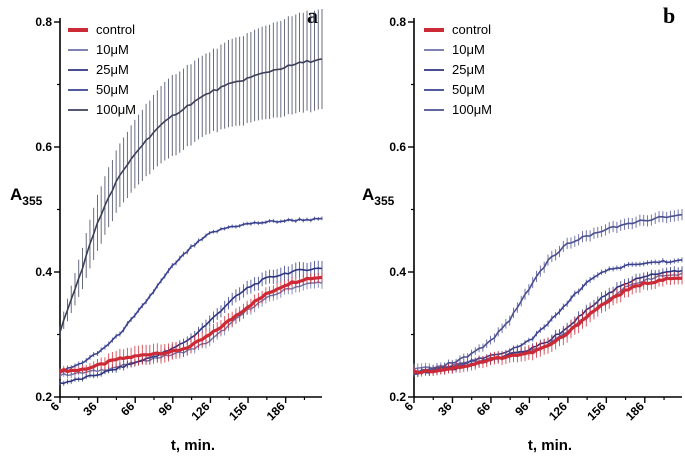 The height and width of the screenshot is (460, 685). Describe the element at coordinates (312, 15) in the screenshot. I see `panel-letter: a` at that location.